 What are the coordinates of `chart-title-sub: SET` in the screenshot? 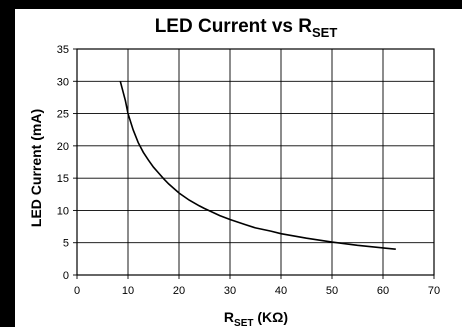 It's located at (324, 32).